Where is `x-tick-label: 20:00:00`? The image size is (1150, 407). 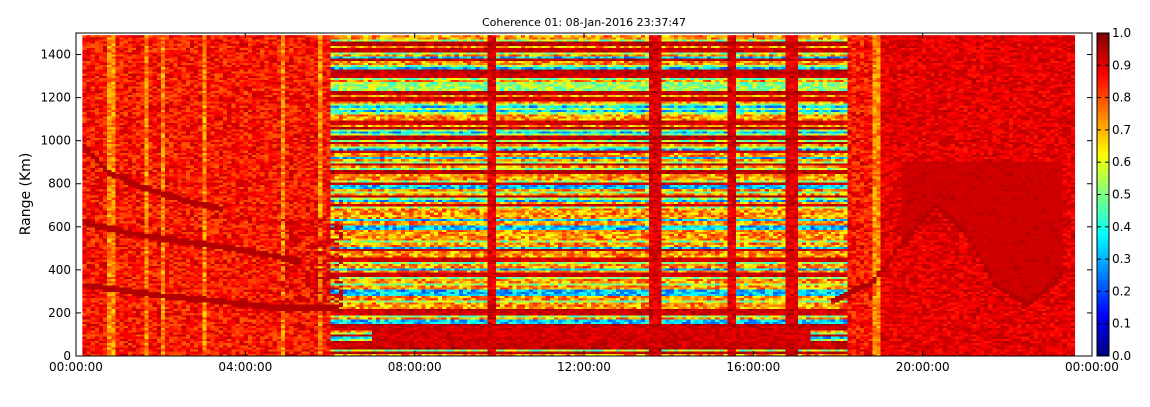 x-tick-label: 20:00:00 is located at coordinates (923, 367).